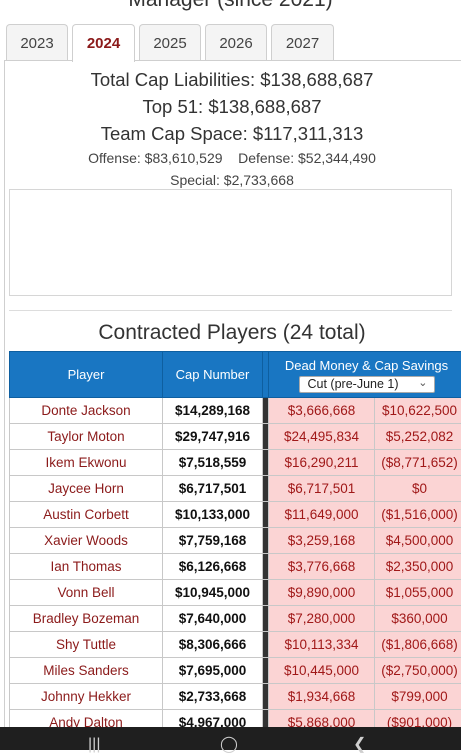 This screenshot has width=461, height=753. Describe the element at coordinates (418, 697) in the screenshot. I see `cap-savings-cell: $799,000` at that location.